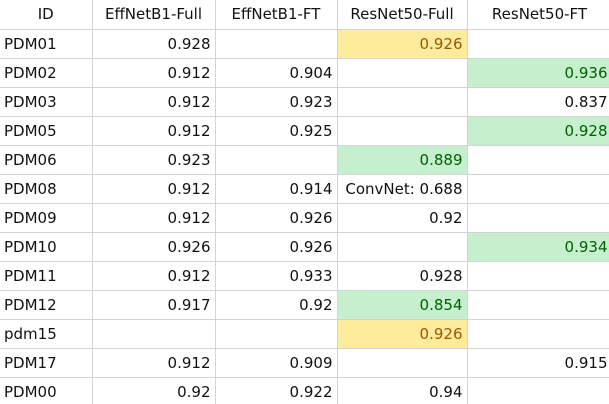 The width and height of the screenshot is (609, 404). What do you see at coordinates (276, 189) in the screenshot?
I see `cell-effnetb1-ft: 0.914` at bounding box center [276, 189].